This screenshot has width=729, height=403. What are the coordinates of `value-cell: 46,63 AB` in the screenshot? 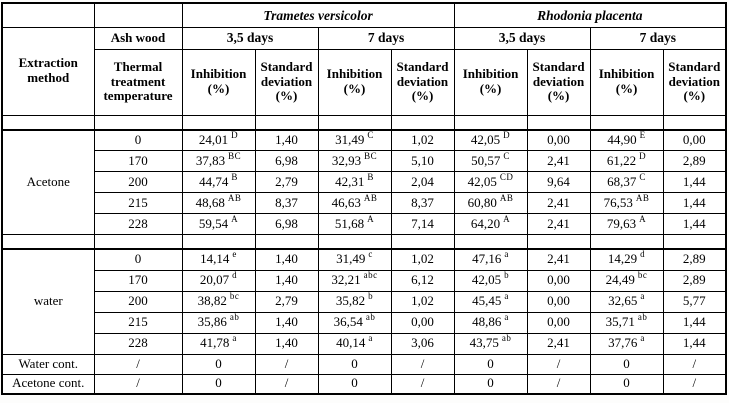 It's located at (354, 203).